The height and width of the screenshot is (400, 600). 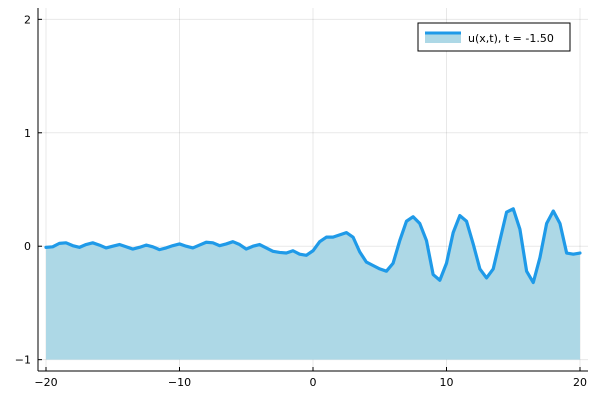 I want to click on x-tick-label: −20, so click(x=45, y=382).